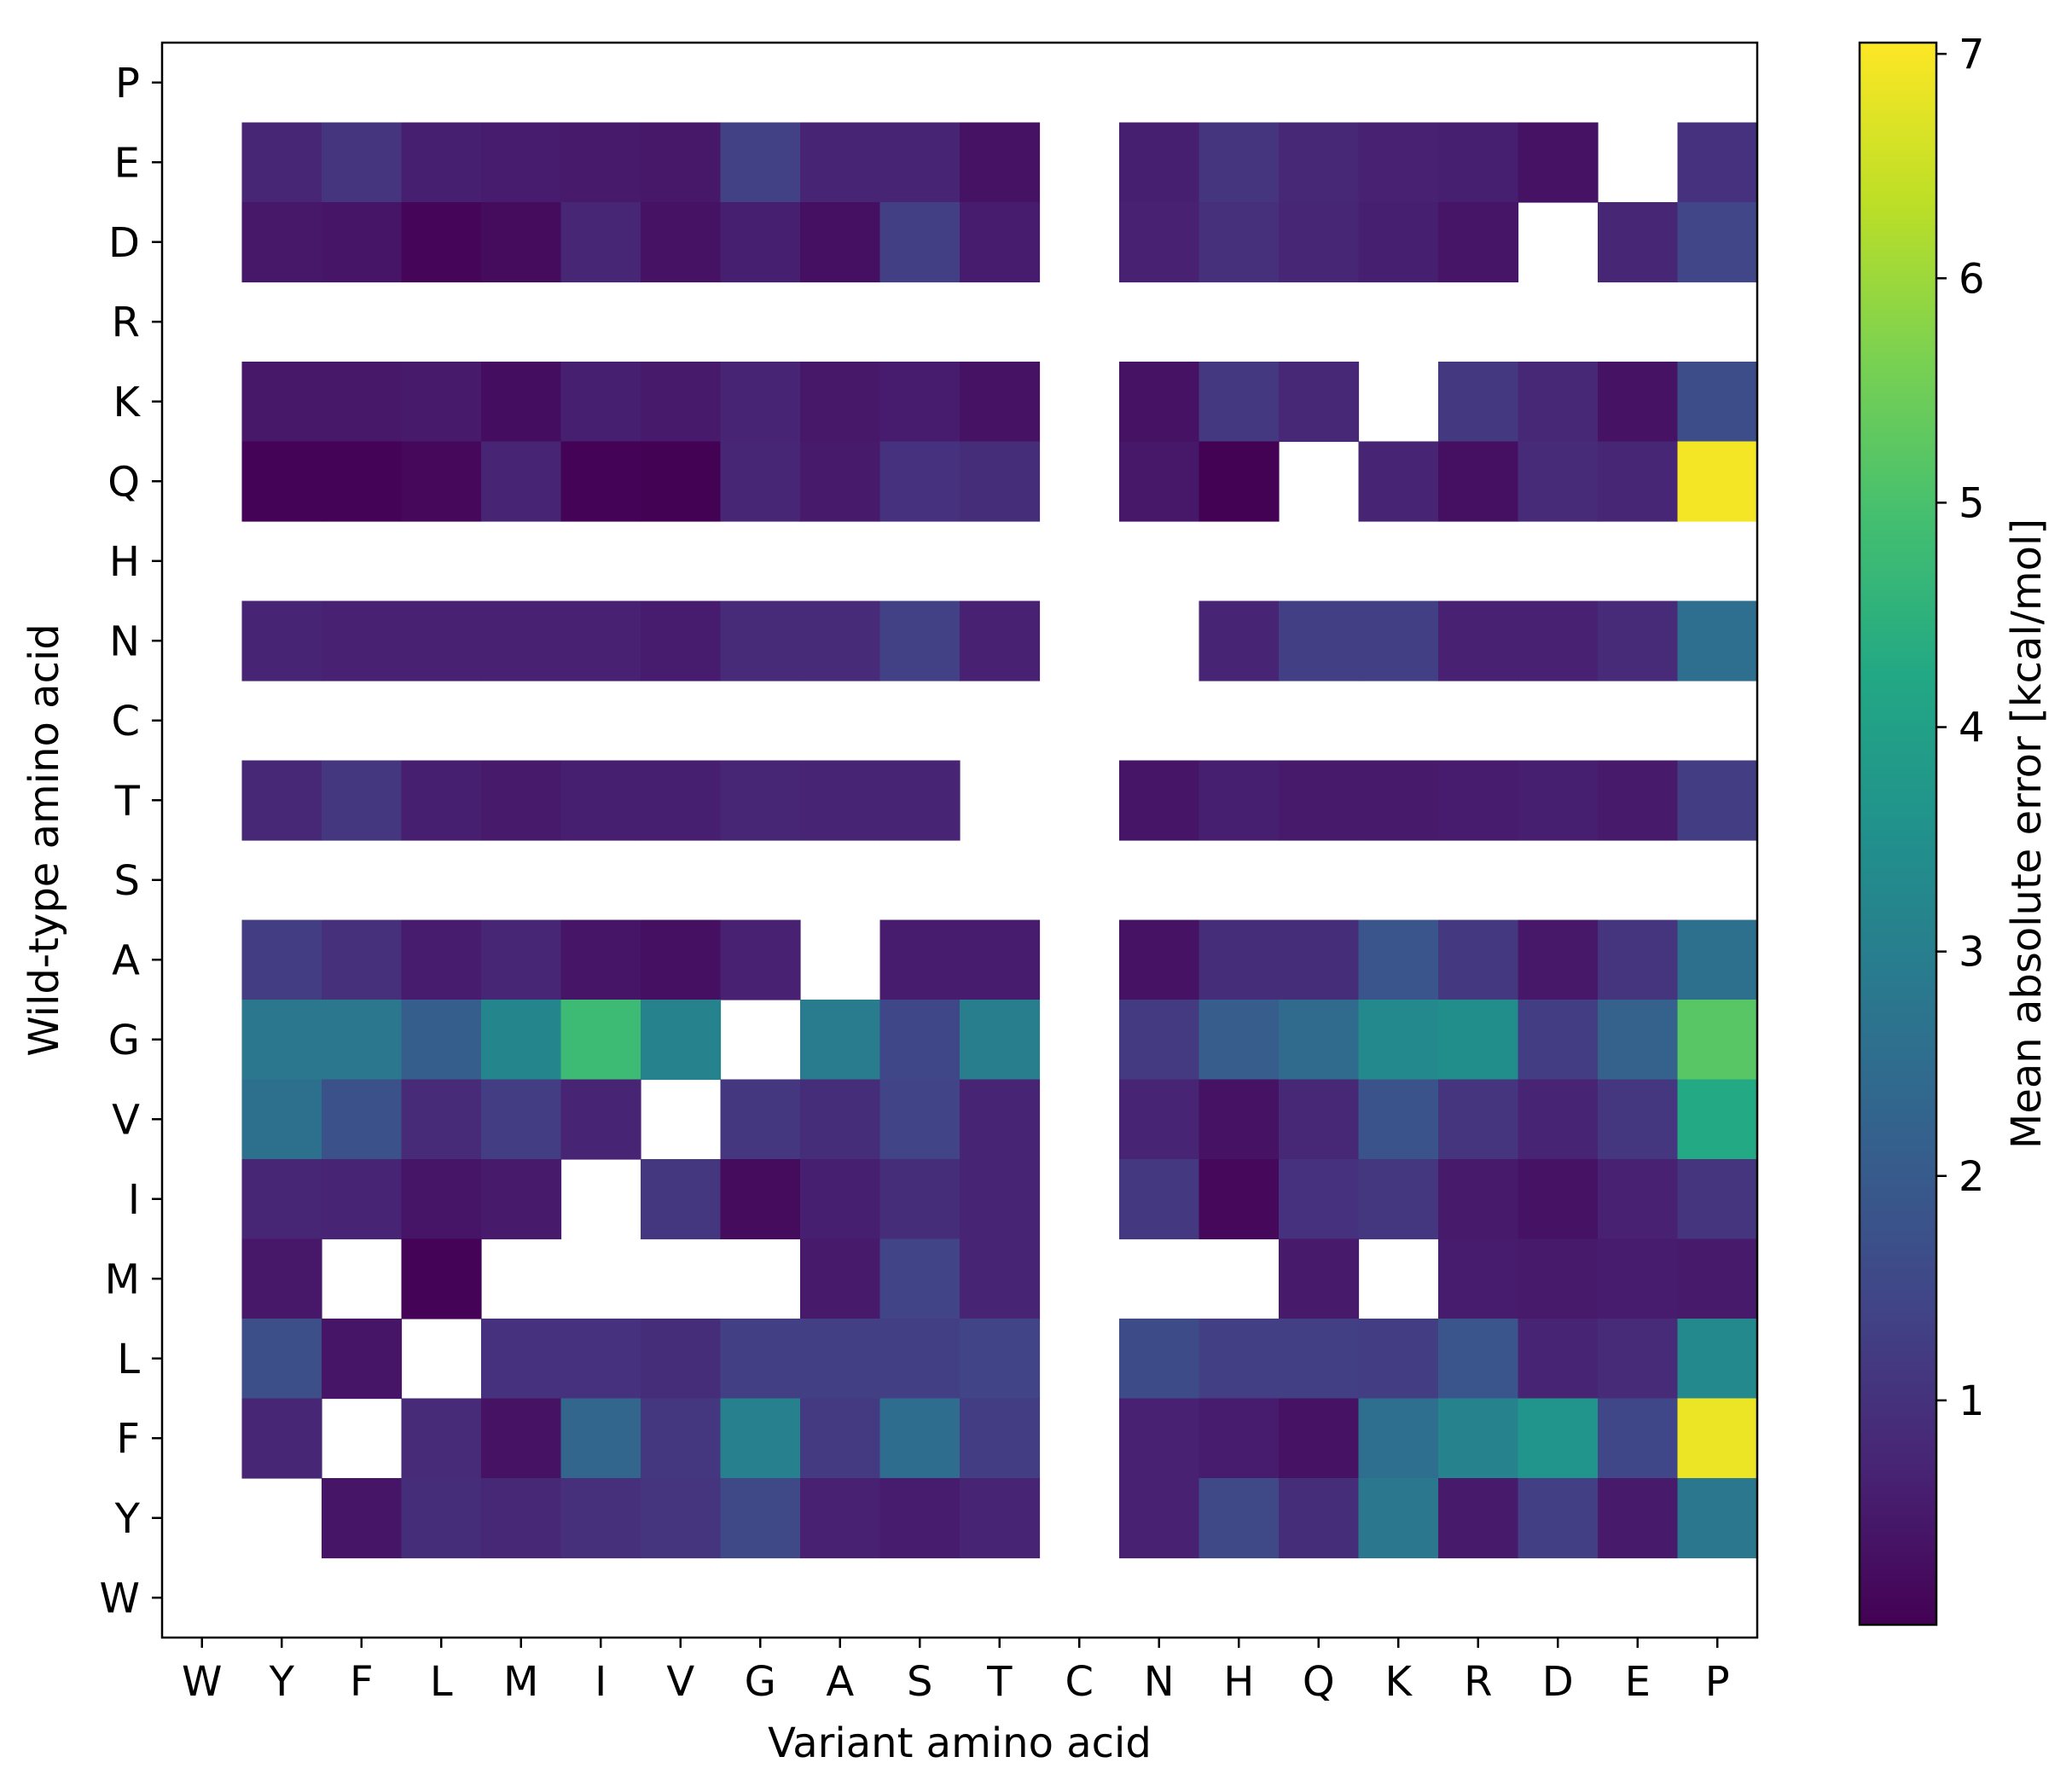 The image size is (2072, 1780). What do you see at coordinates (1238, 1682) in the screenshot?
I see `x-tick-label: H` at bounding box center [1238, 1682].